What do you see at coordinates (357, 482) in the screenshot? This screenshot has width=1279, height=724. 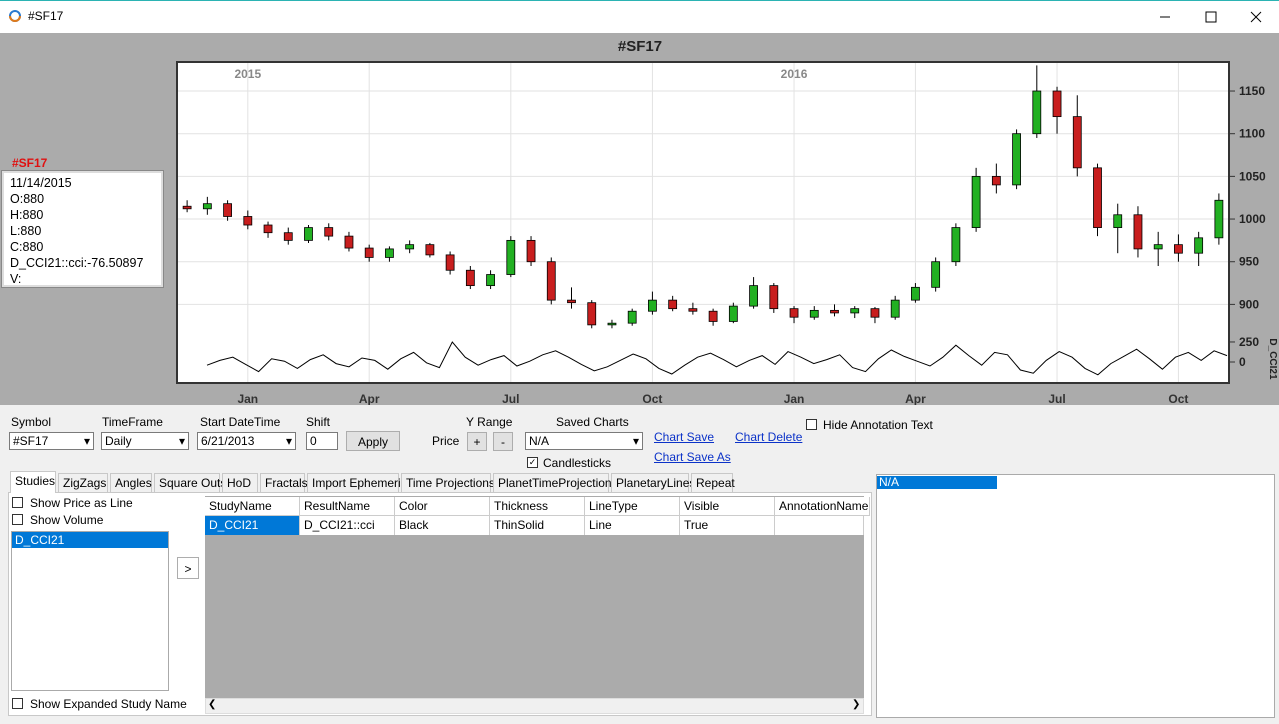 I see `tab: Import Ephemeris` at bounding box center [357, 482].